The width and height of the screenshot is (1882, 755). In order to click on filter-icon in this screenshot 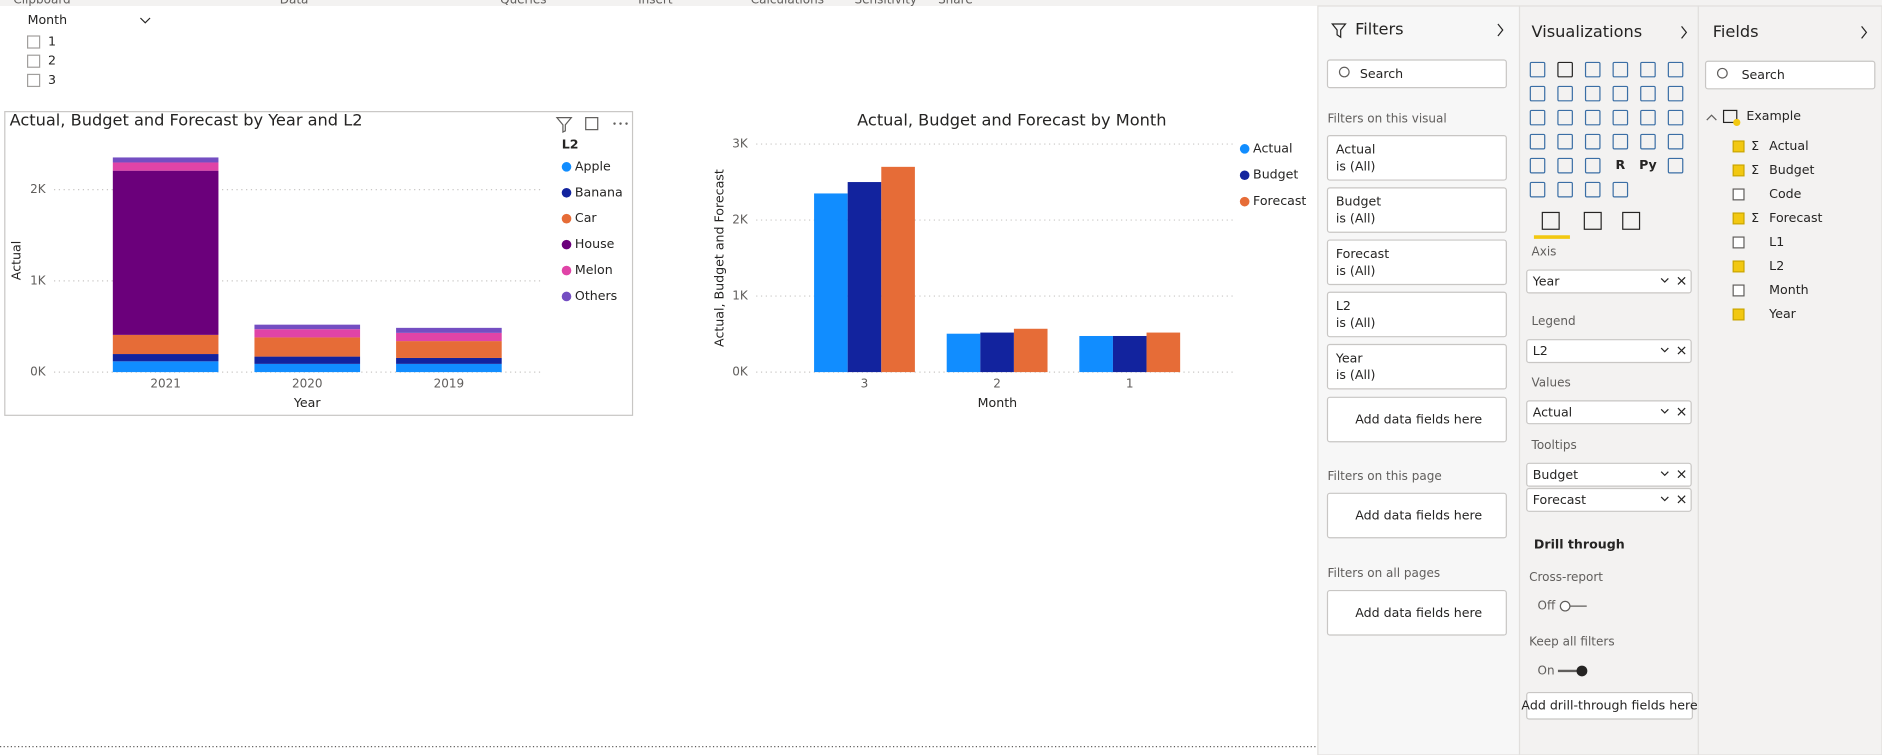, I will do `click(564, 125)`.